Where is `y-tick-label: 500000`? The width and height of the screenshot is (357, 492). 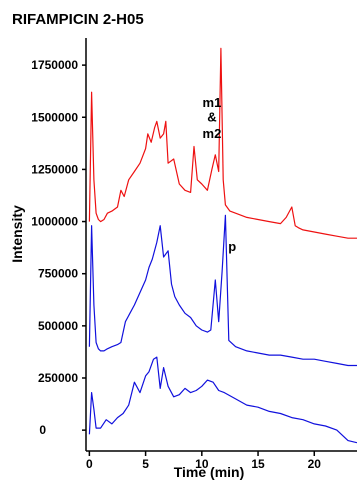
y-tick-label: 500000 is located at coordinates (58, 326).